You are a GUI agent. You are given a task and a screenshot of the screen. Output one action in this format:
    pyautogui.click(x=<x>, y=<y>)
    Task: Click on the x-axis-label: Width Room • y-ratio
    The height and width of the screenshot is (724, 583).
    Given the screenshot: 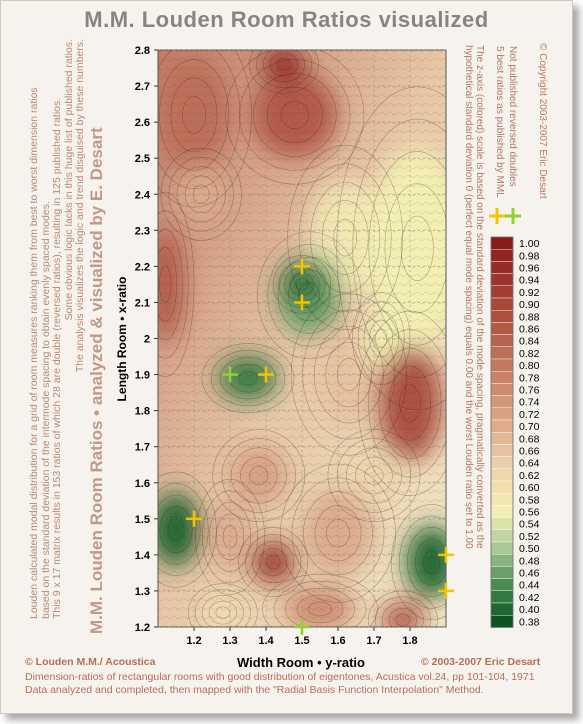 What is the action you would take?
    pyautogui.click(x=301, y=662)
    